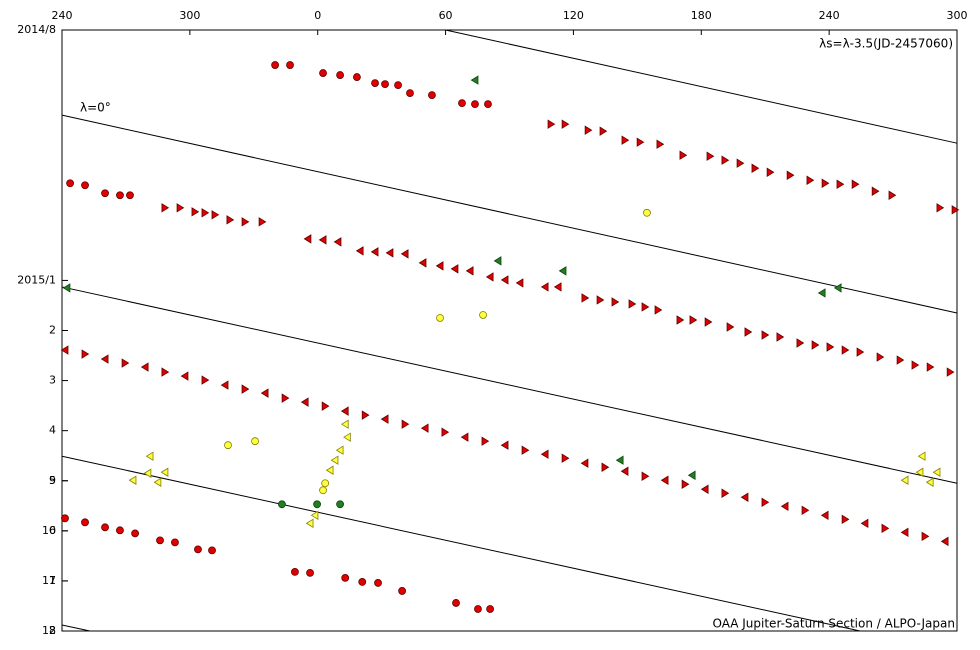 This screenshot has height=650, width=980. Describe the element at coordinates (701, 86) in the screenshot. I see `drift-line` at that location.